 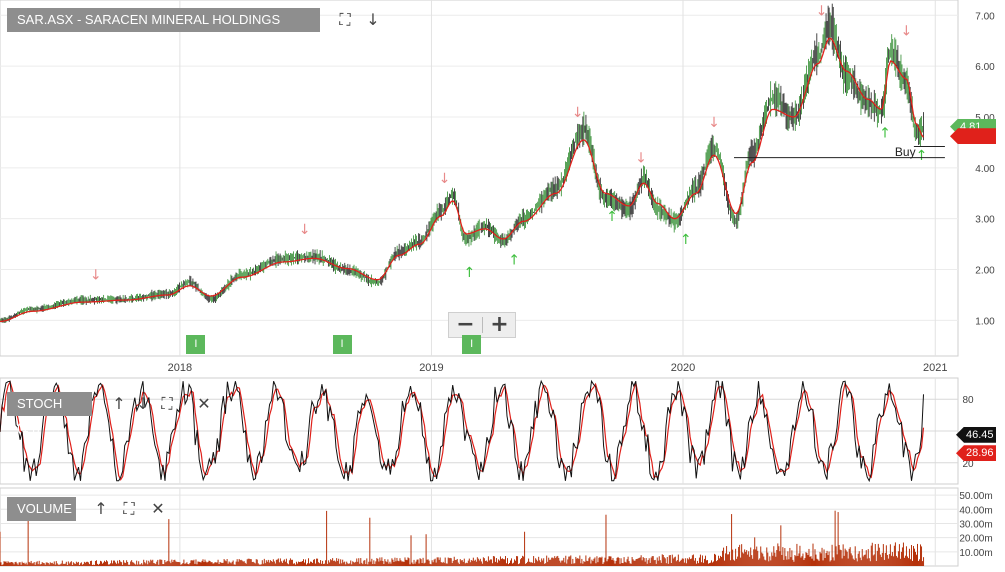 I want to click on price-last-value-tag, so click(x=973, y=136).